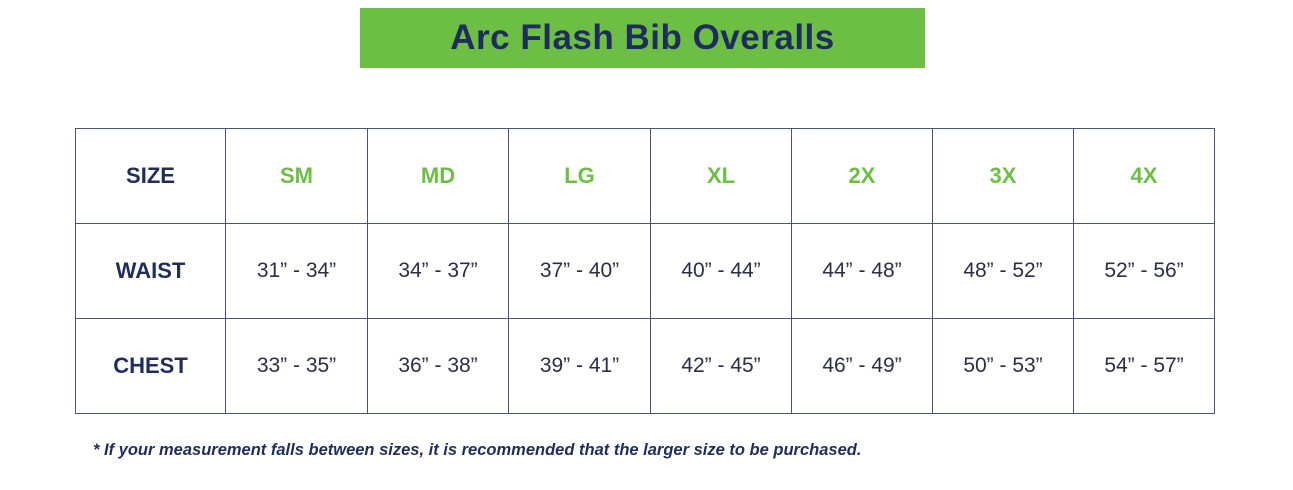 The width and height of the screenshot is (1293, 490). Describe the element at coordinates (438, 176) in the screenshot. I see `size-header: MD` at that location.